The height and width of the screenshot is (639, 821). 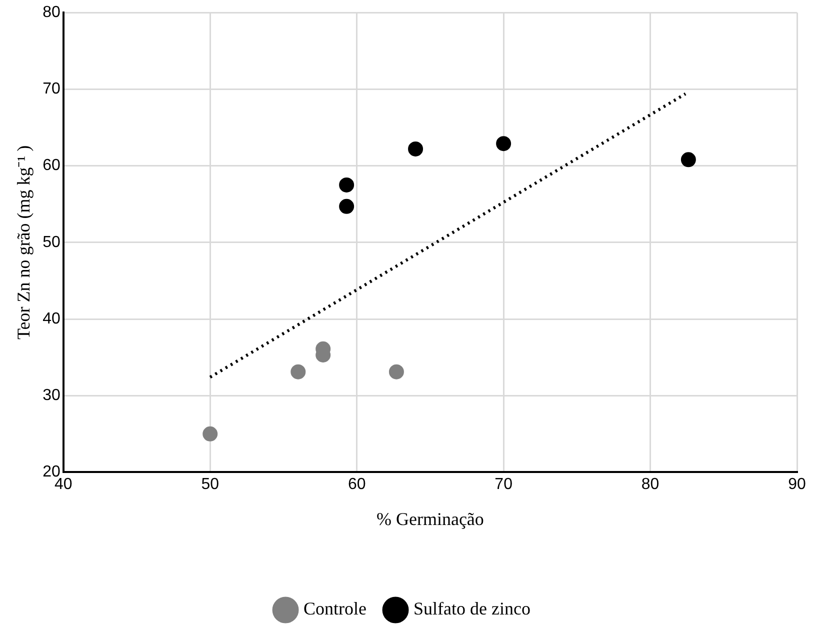 I want to click on legend-label: Sulfato de zinco, so click(x=472, y=608).